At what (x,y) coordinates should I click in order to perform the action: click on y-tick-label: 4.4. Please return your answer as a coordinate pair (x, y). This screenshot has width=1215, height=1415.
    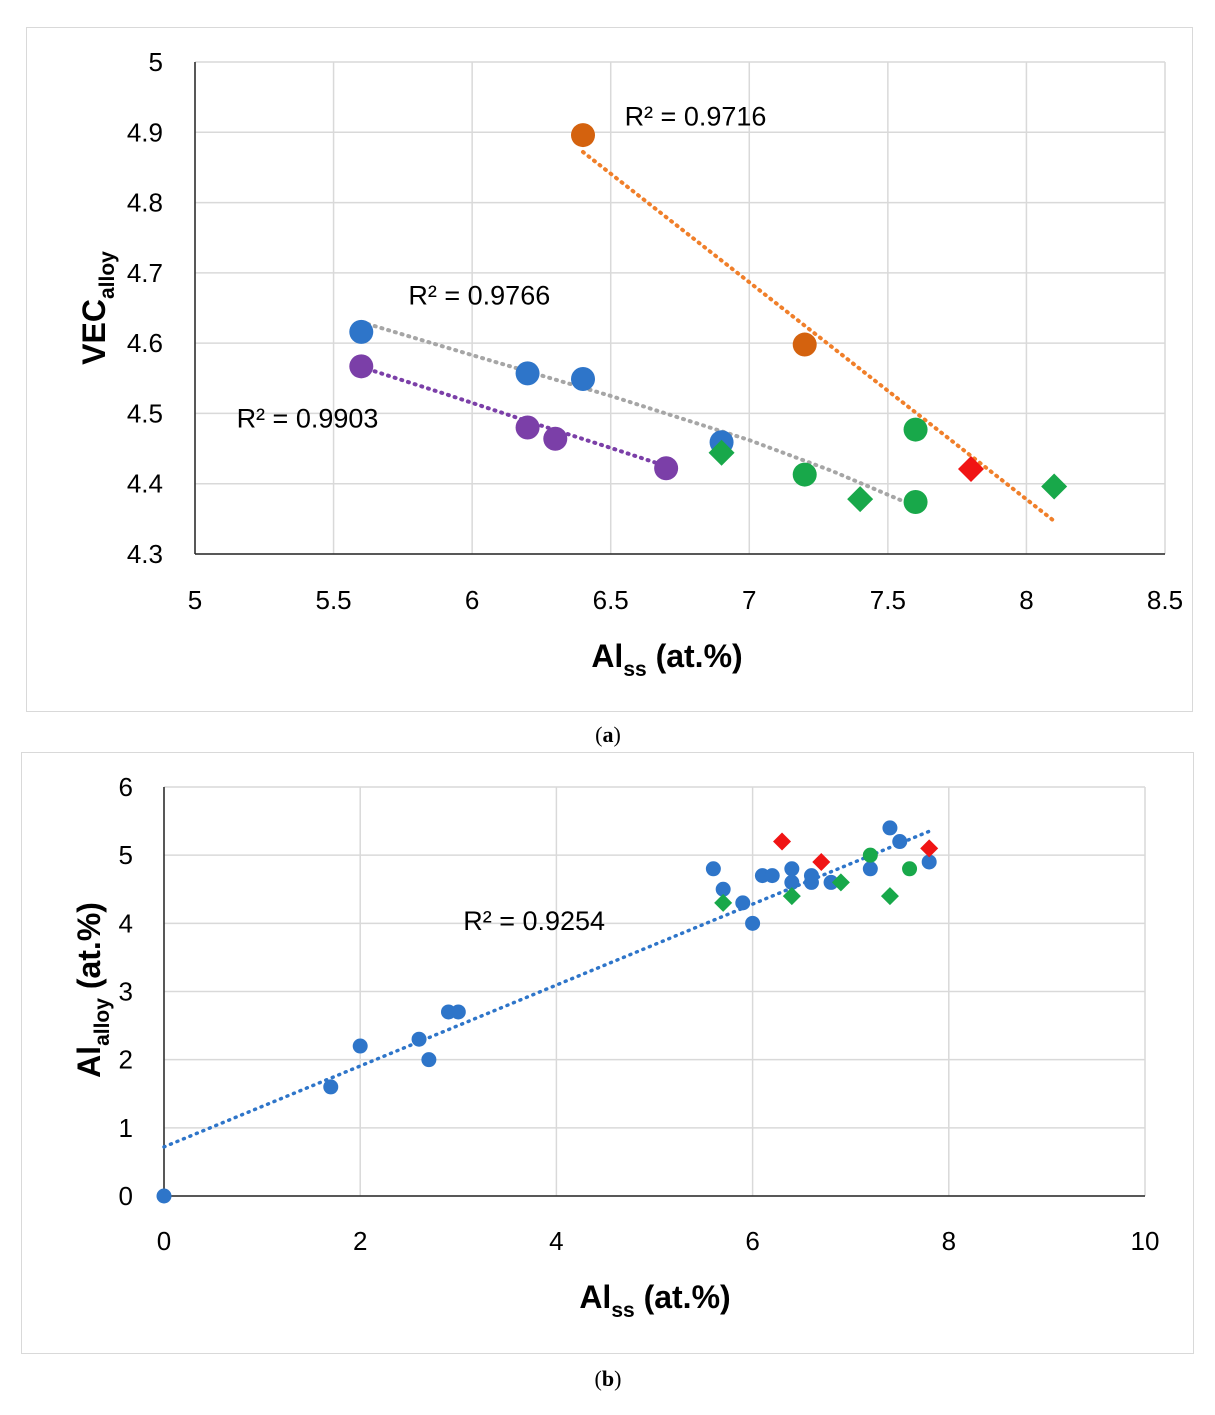
    Looking at the image, I should click on (145, 484).